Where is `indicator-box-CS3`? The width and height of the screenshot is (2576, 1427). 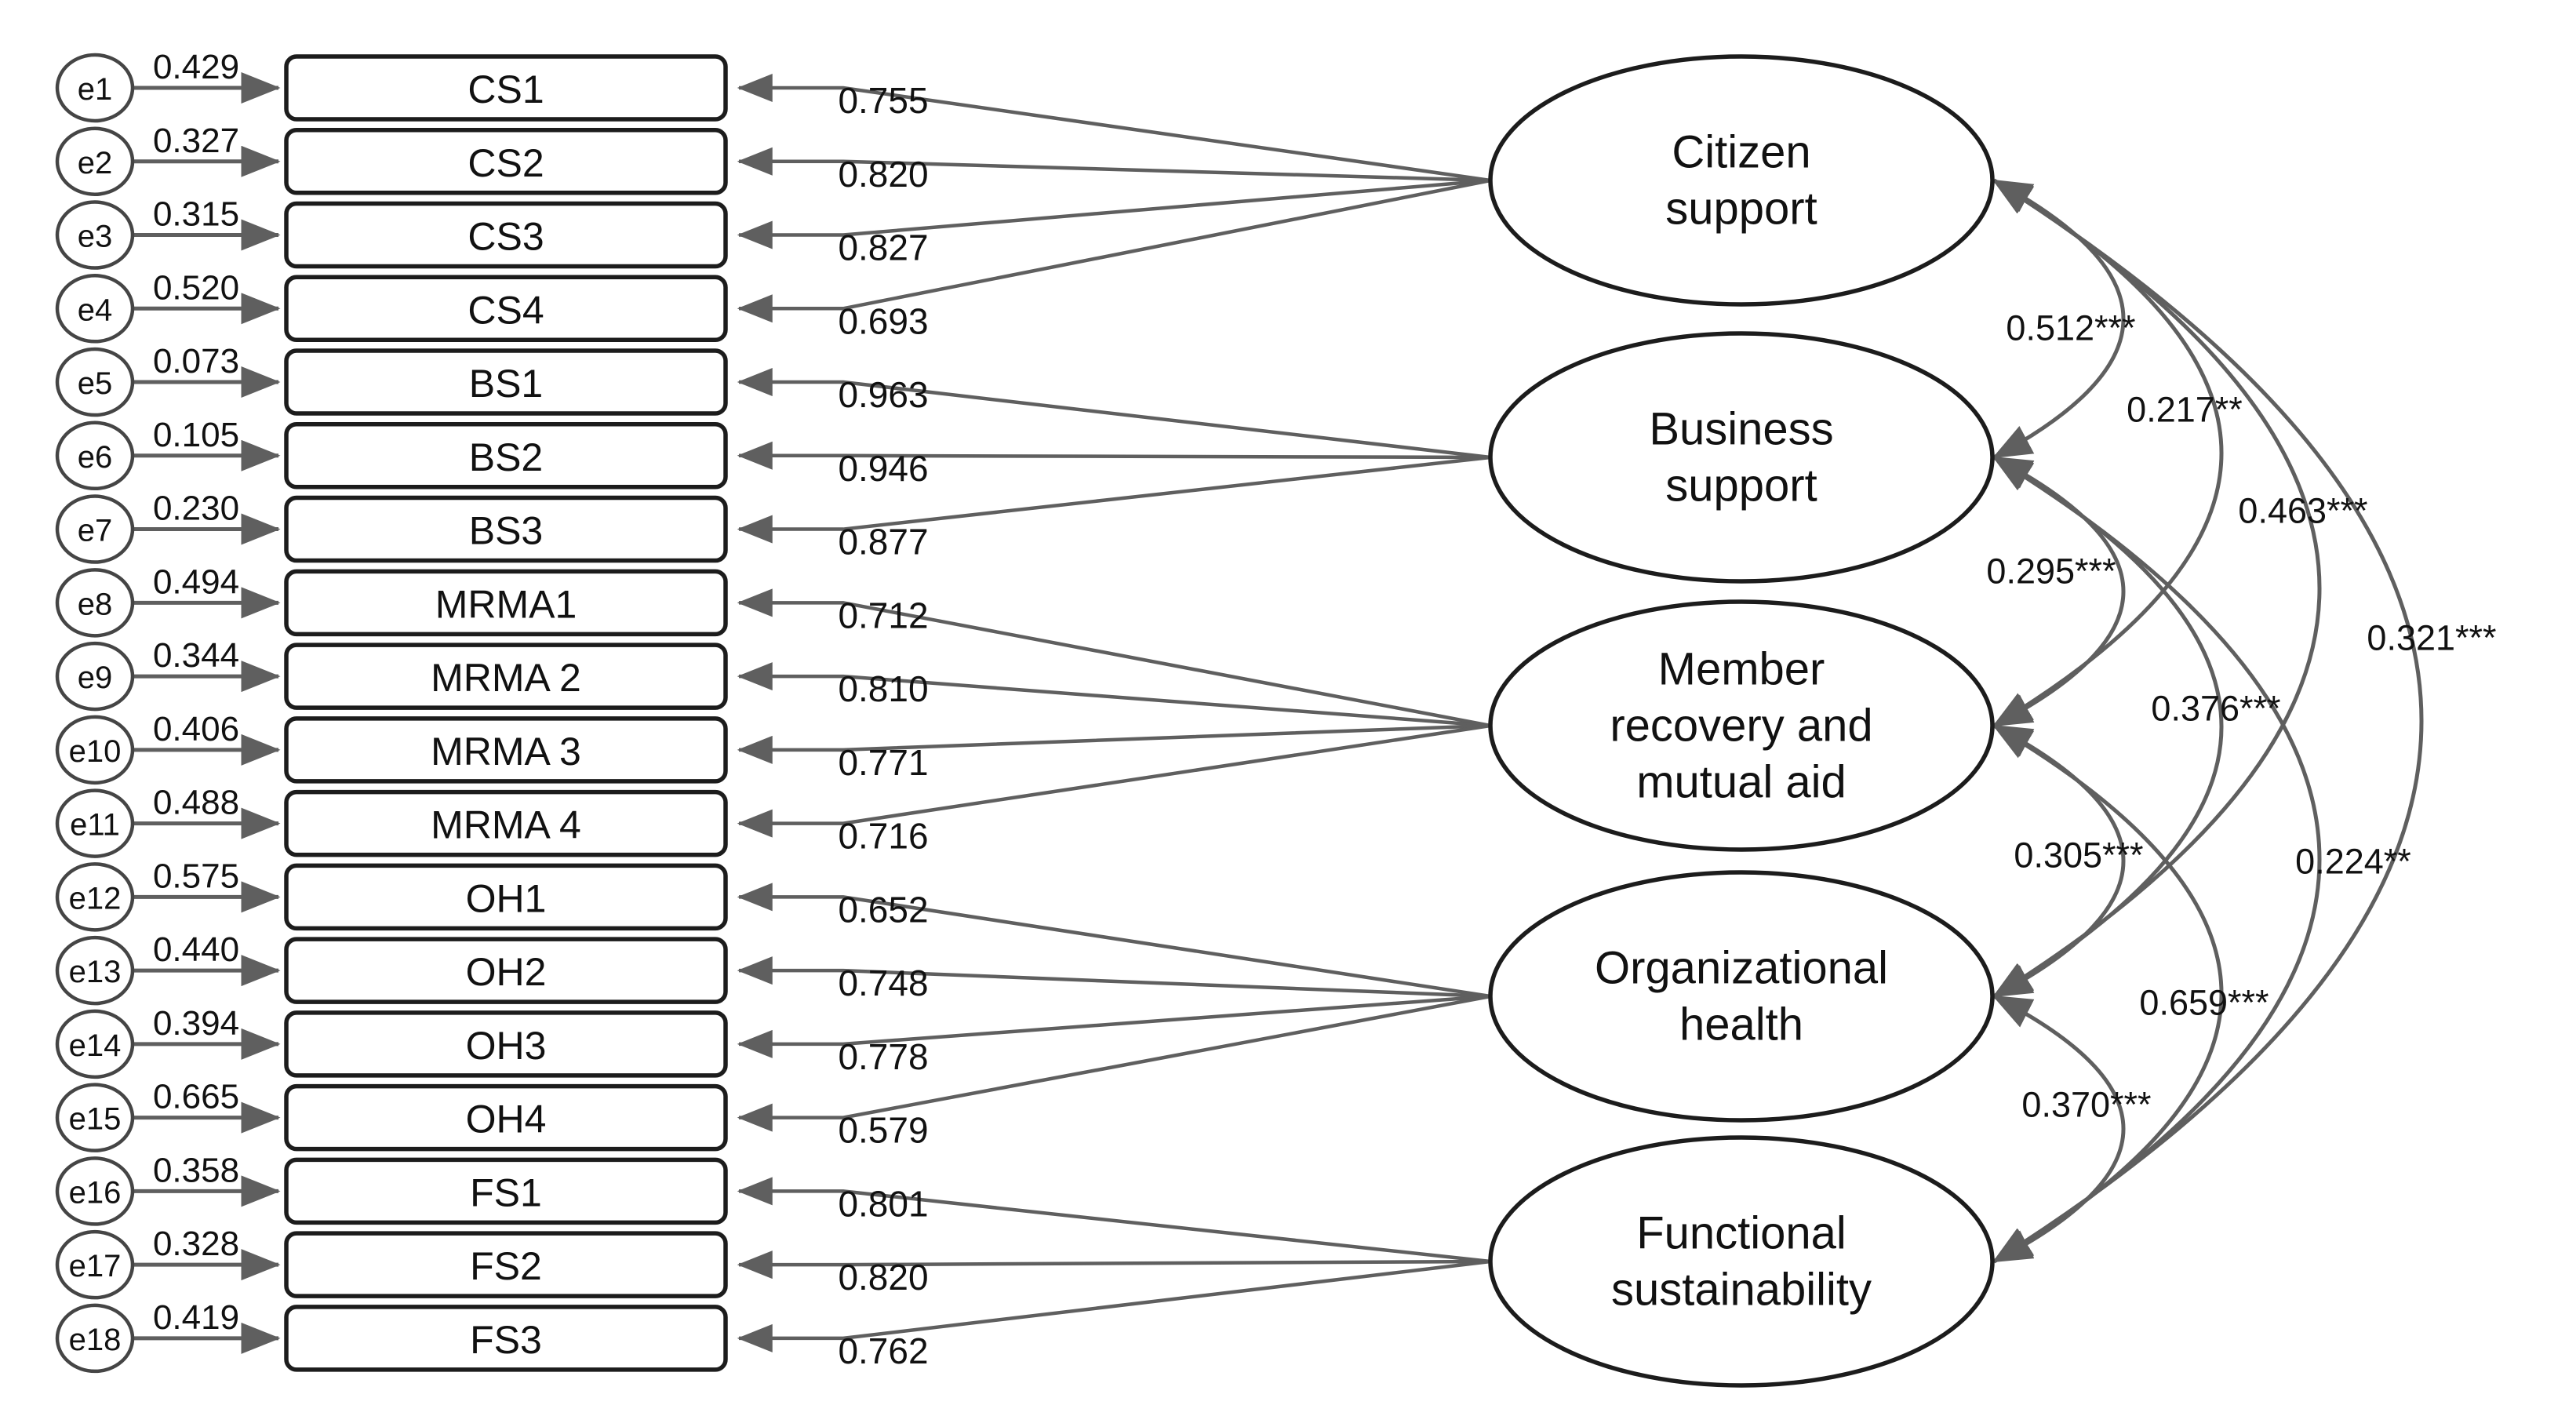
indicator-box-CS3 is located at coordinates (506, 235).